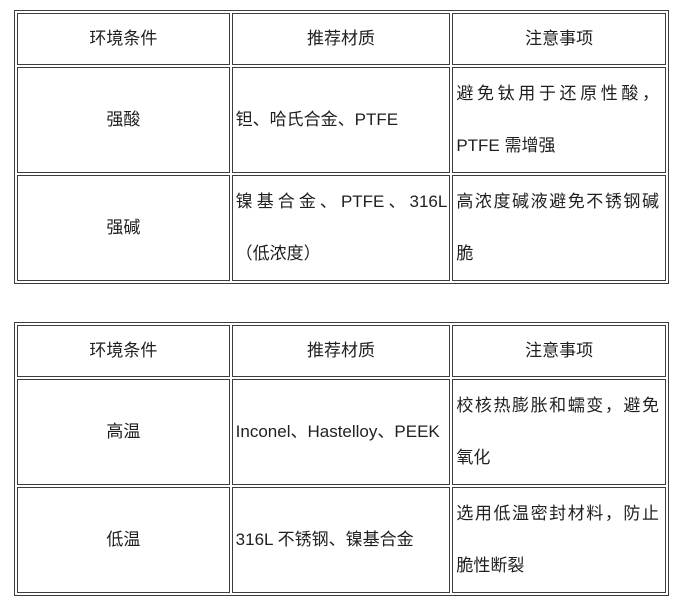 This screenshot has height=604, width=683. I want to click on materials-cell: 镍基合金、PTFE、316L（低浓度）, so click(341, 228).